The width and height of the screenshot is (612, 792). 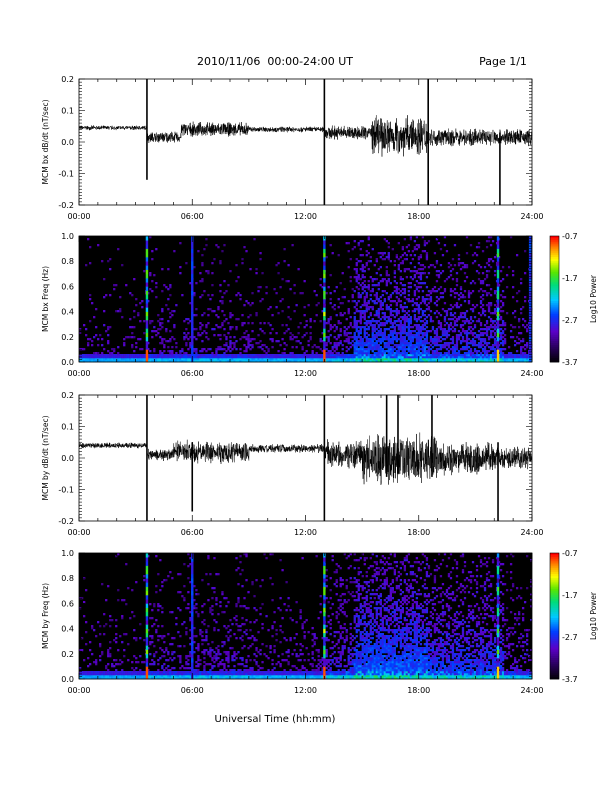 I want to click on date-range-title: 2010/11/06 00:00-24:00 UT, so click(x=275, y=61).